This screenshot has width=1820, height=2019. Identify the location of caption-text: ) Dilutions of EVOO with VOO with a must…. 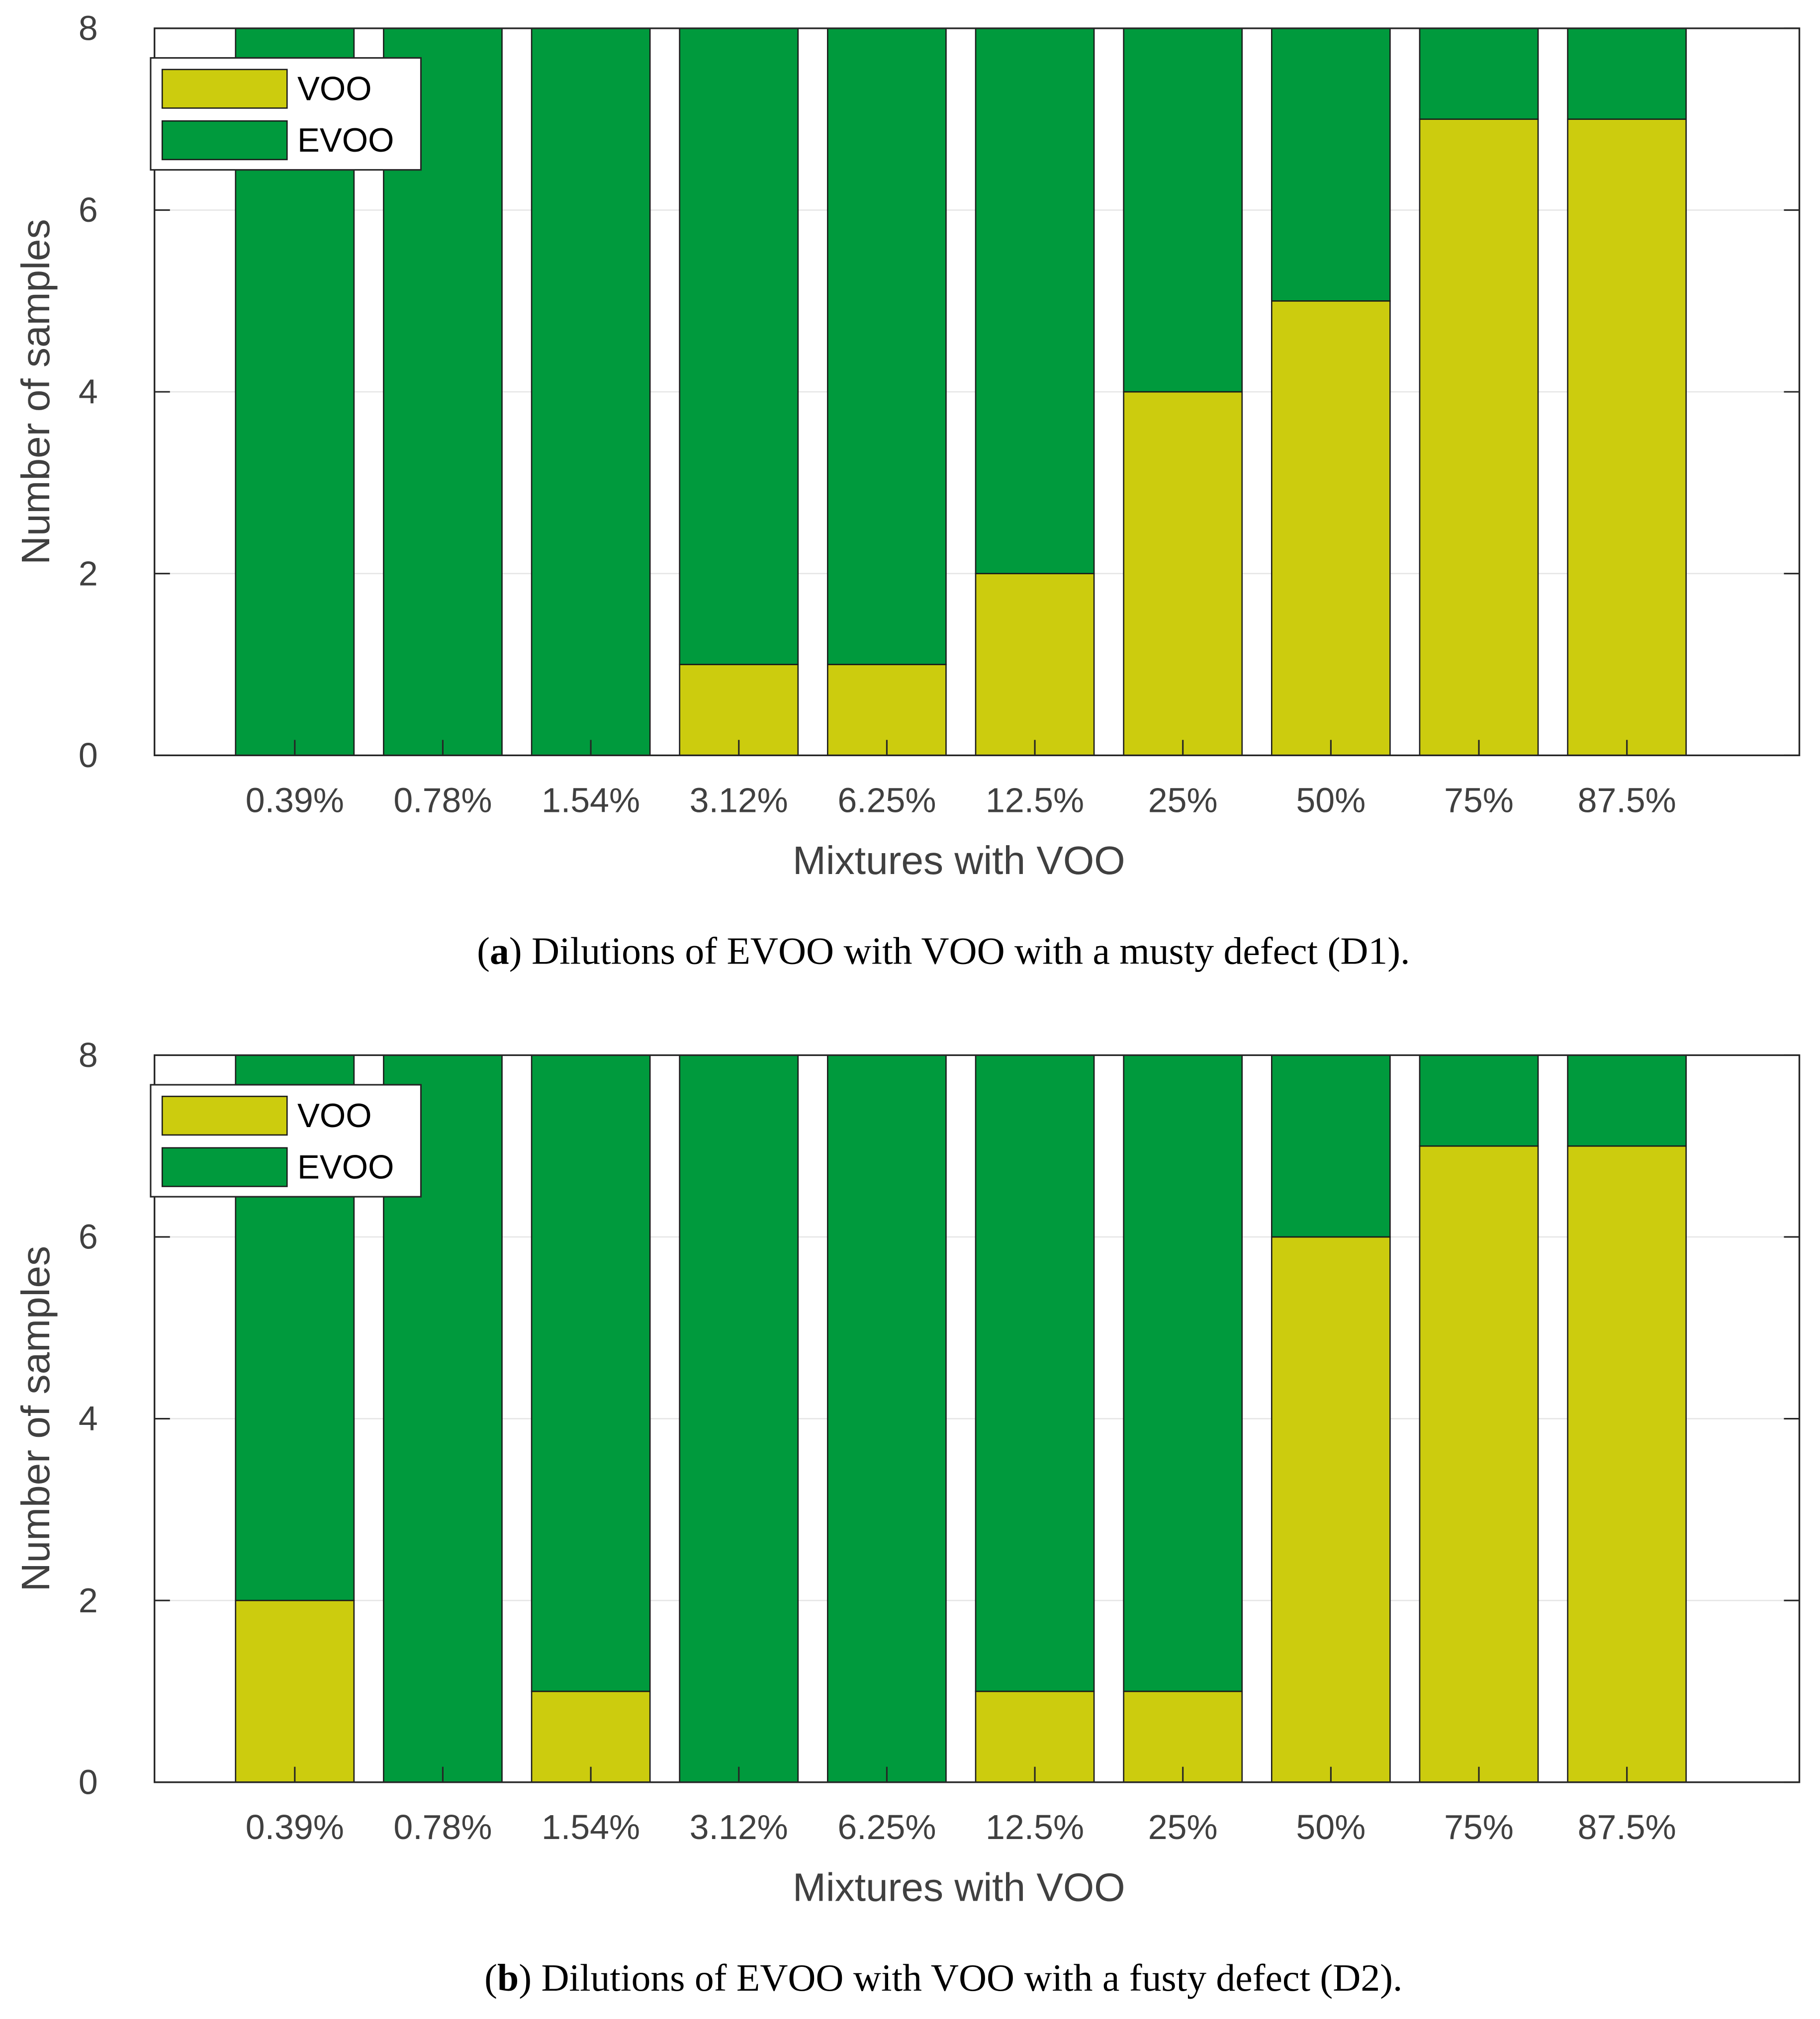
(959, 950).